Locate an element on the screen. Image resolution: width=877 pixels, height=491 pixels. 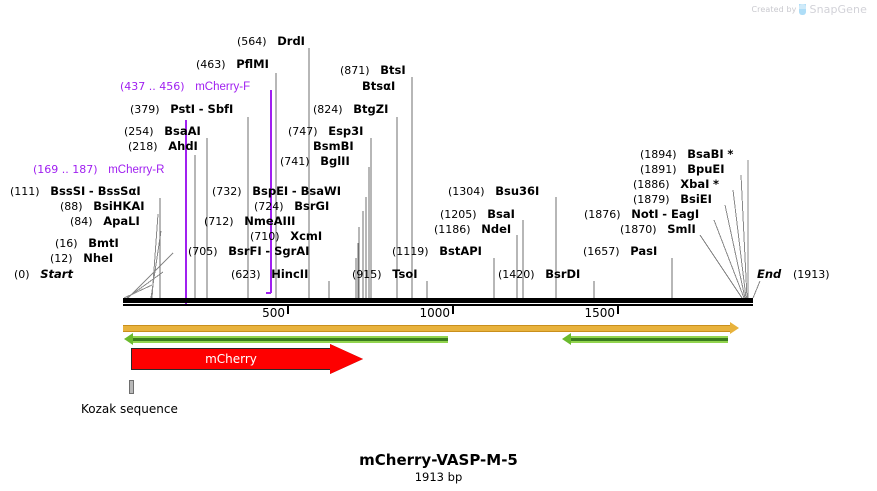
feature-arrowhead-orange-forward is located at coordinates (734, 328).